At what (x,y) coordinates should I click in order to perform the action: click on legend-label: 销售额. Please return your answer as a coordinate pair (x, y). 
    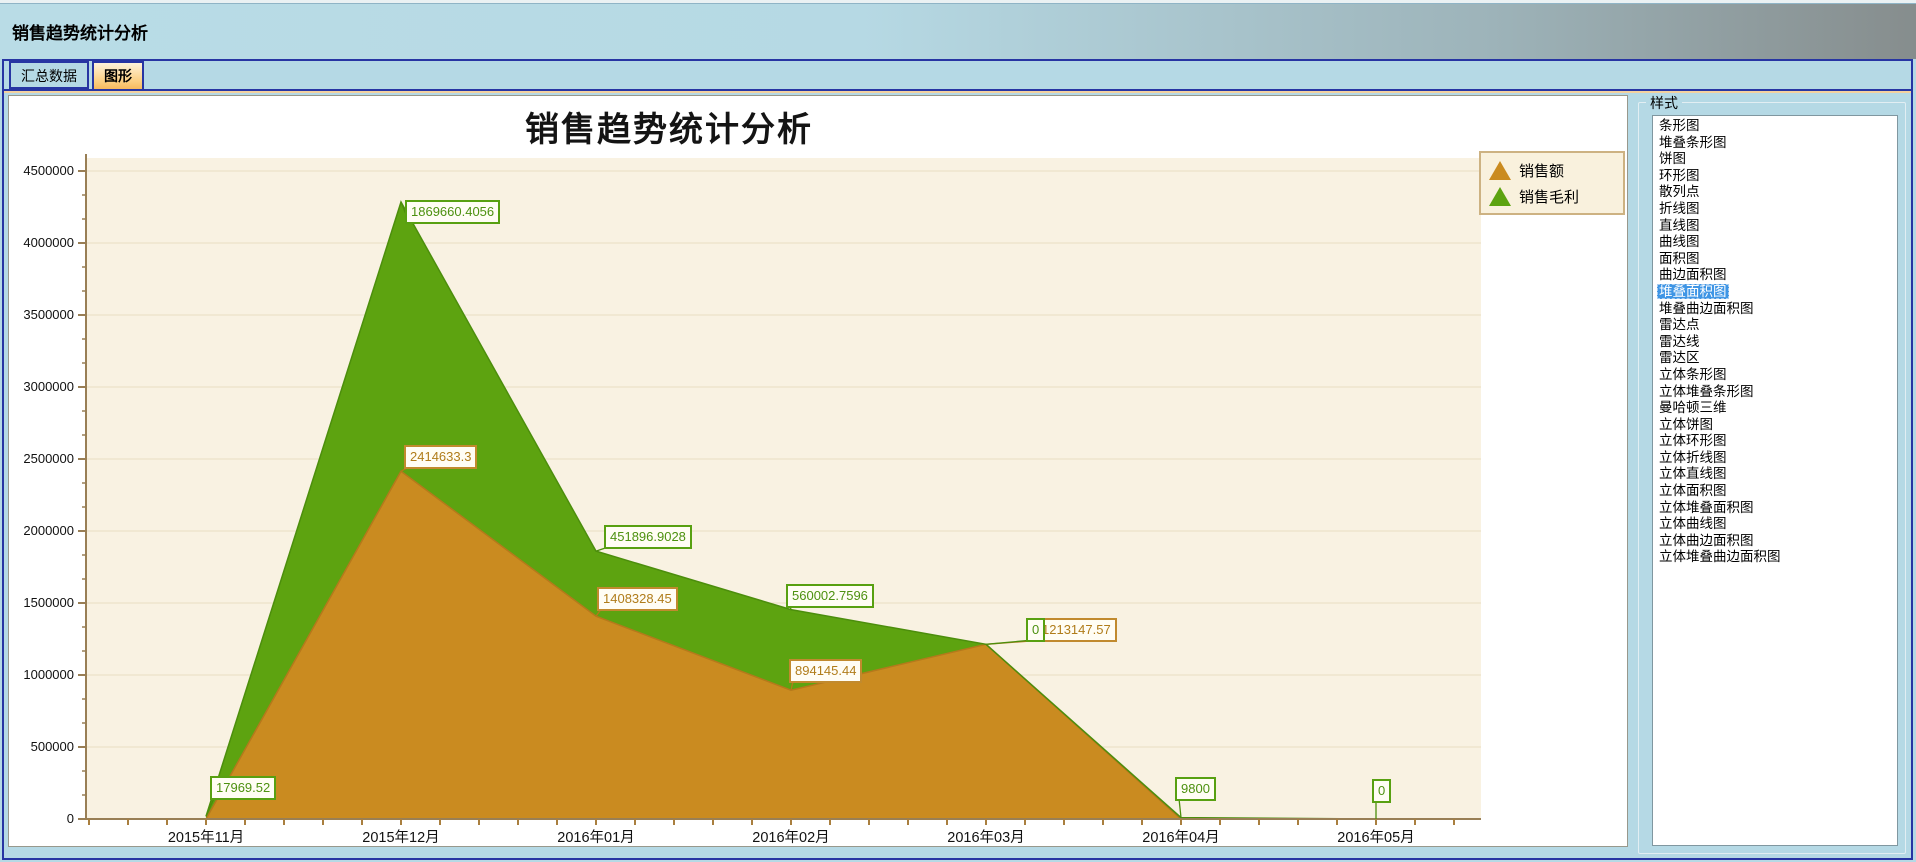
    Looking at the image, I should click on (1542, 171).